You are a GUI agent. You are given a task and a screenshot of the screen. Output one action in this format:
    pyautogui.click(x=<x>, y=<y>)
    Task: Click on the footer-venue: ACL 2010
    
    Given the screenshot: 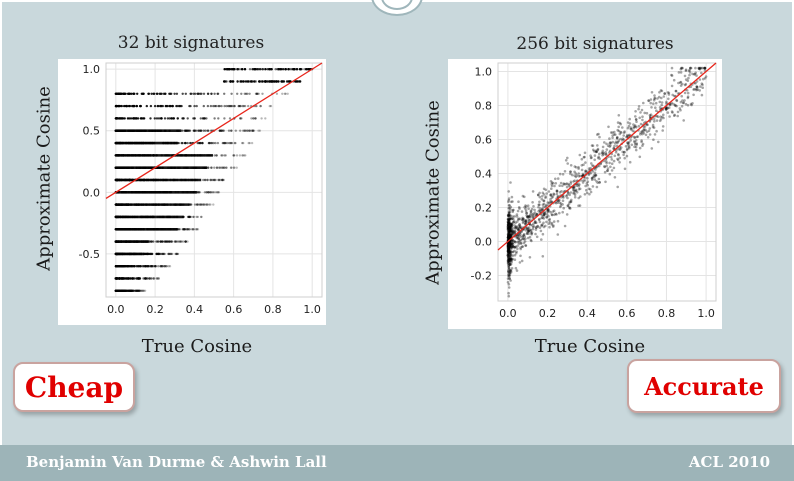 What is the action you would take?
    pyautogui.click(x=729, y=462)
    